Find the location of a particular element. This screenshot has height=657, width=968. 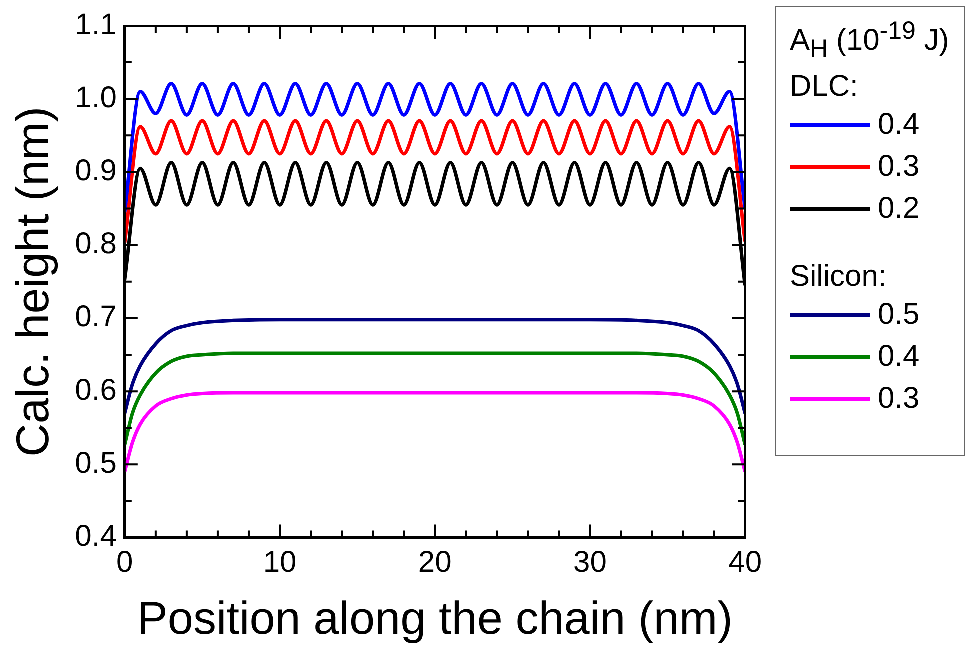

x-tick-label: 10 is located at coordinates (280, 563).